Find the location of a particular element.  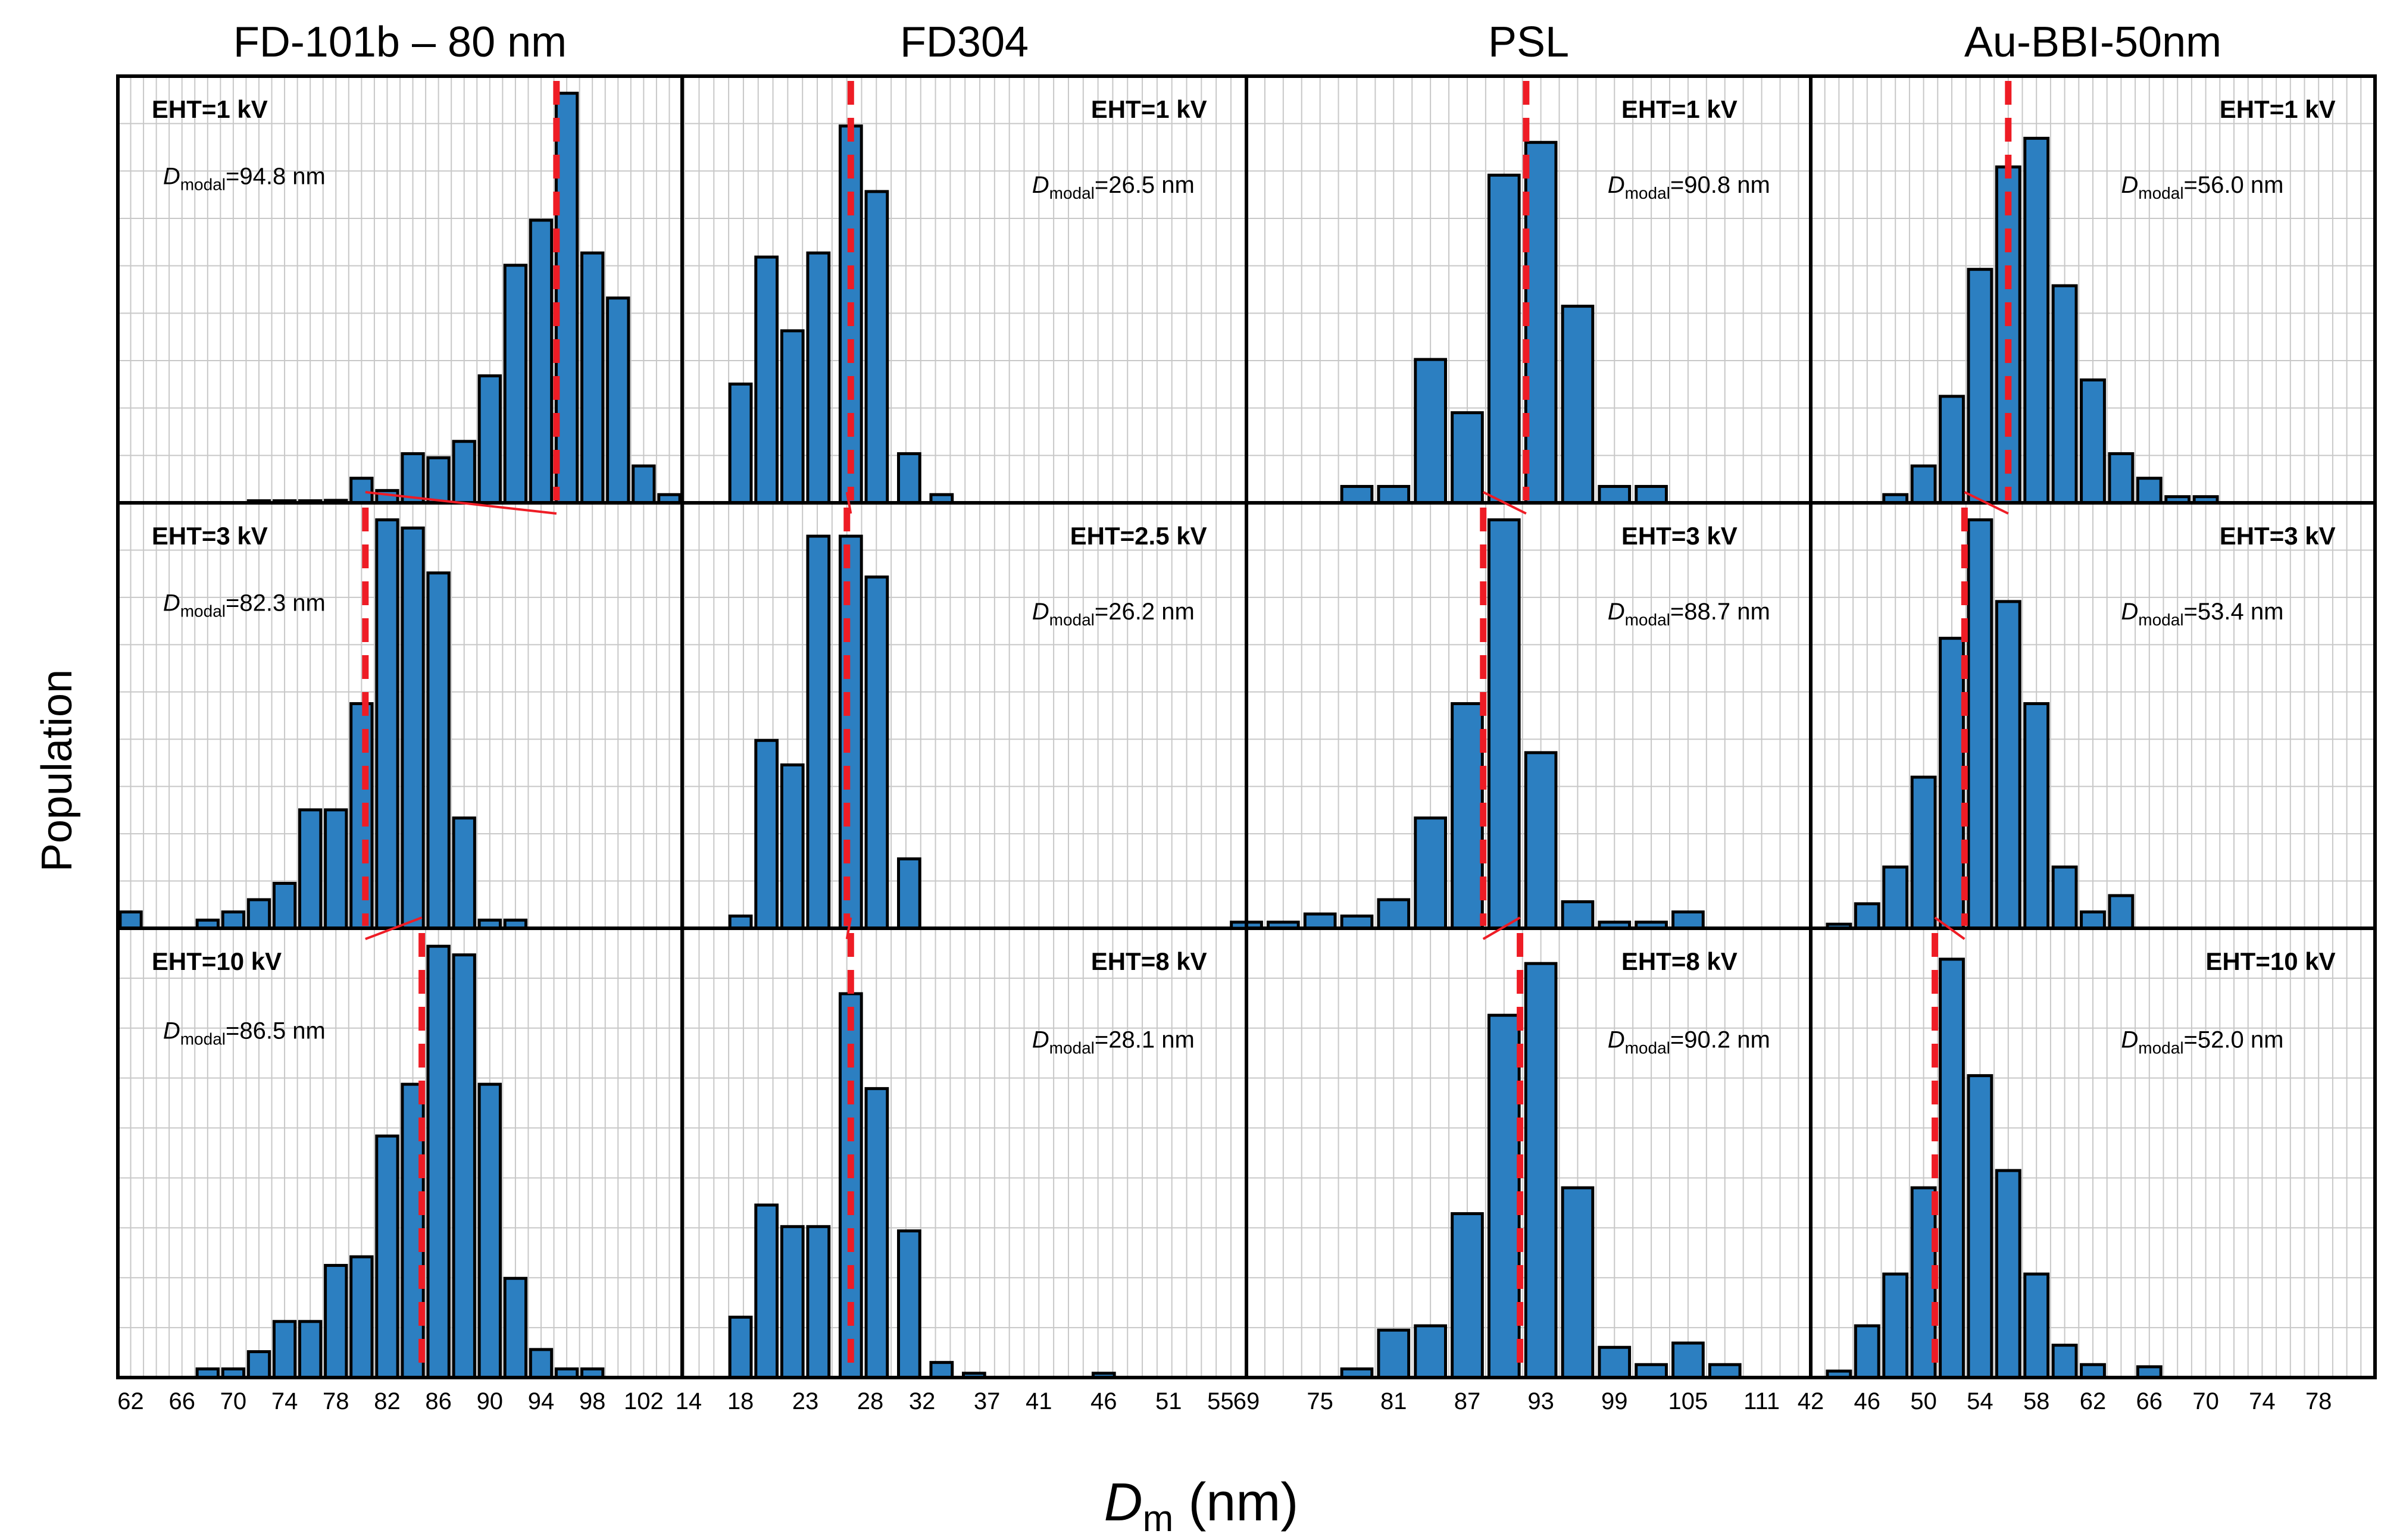

x-tick-label: 98 is located at coordinates (592, 1401).